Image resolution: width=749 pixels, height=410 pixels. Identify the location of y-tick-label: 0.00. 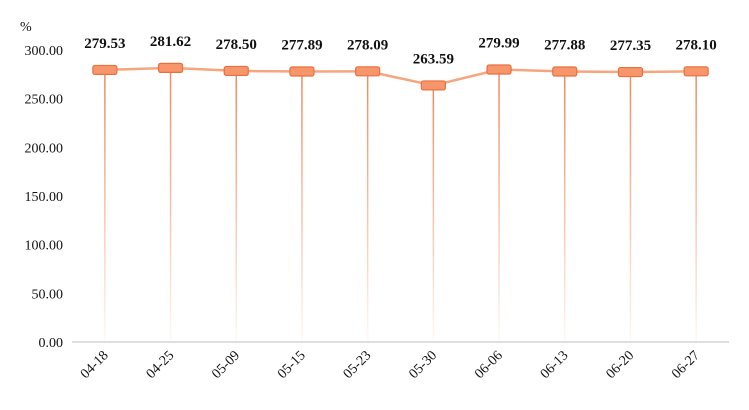
(51, 343).